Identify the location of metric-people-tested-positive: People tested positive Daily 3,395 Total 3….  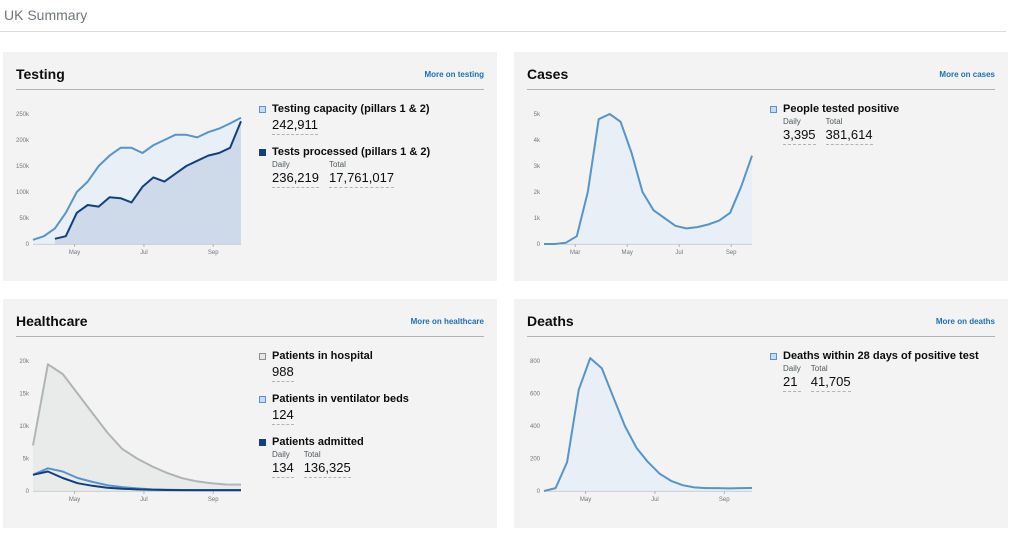
(886, 123).